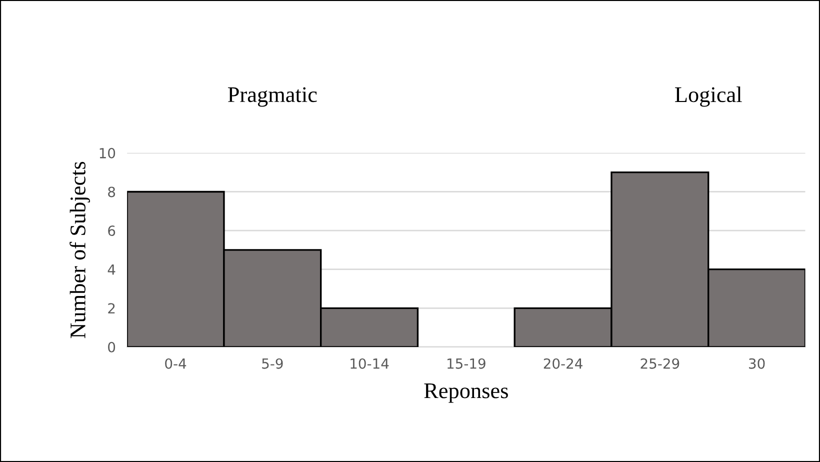  What do you see at coordinates (369, 363) in the screenshot?
I see `x-tick-label: 10-14` at bounding box center [369, 363].